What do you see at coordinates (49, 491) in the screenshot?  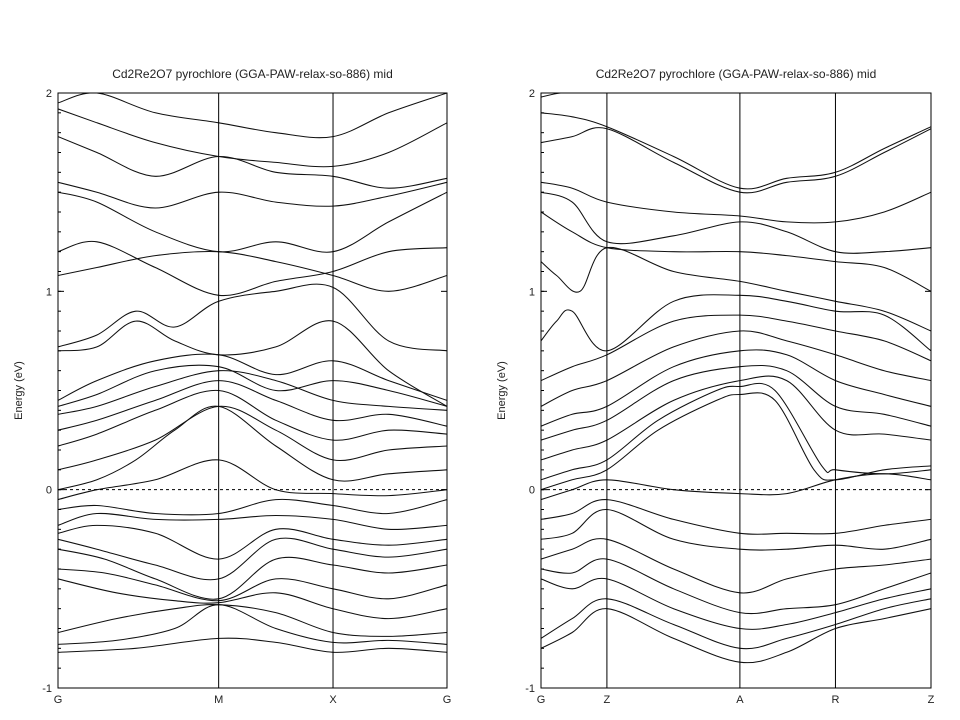 I see `left-y-tick-label-1: 0` at bounding box center [49, 491].